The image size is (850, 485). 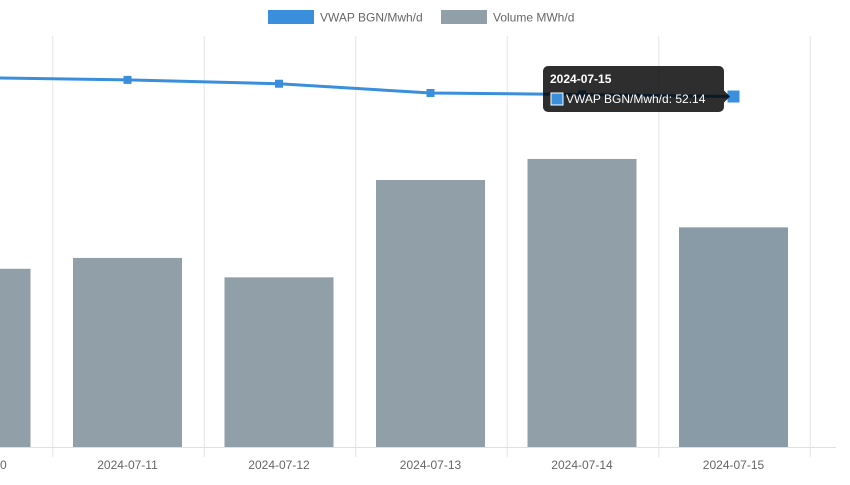 What do you see at coordinates (727, 96) in the screenshot?
I see `tooltip-caret` at bounding box center [727, 96].